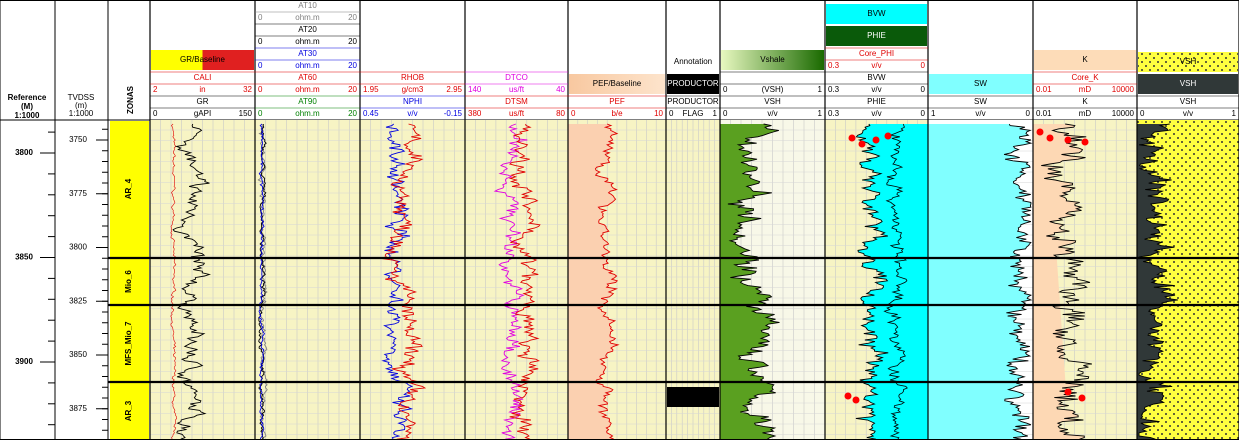 This screenshot has height=440, width=1239. What do you see at coordinates (78, 354) in the screenshot?
I see `tvdss-tick-label: 3850` at bounding box center [78, 354].